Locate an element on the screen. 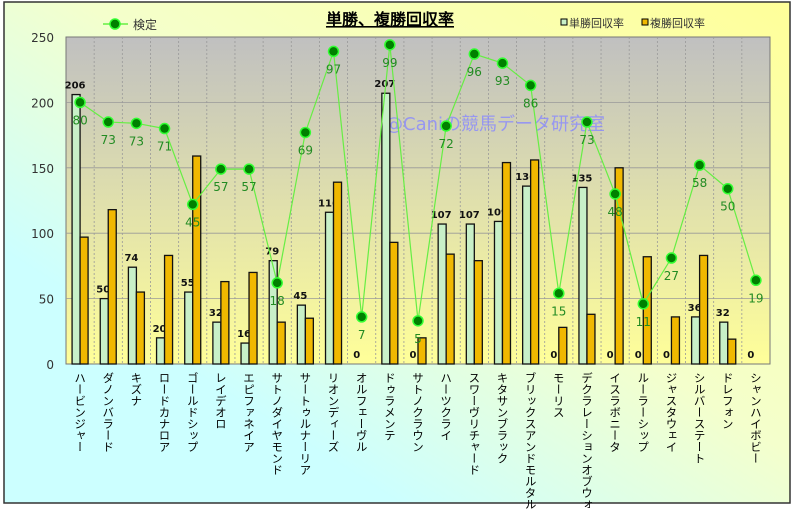  legend-marker-icon is located at coordinates (115, 24).